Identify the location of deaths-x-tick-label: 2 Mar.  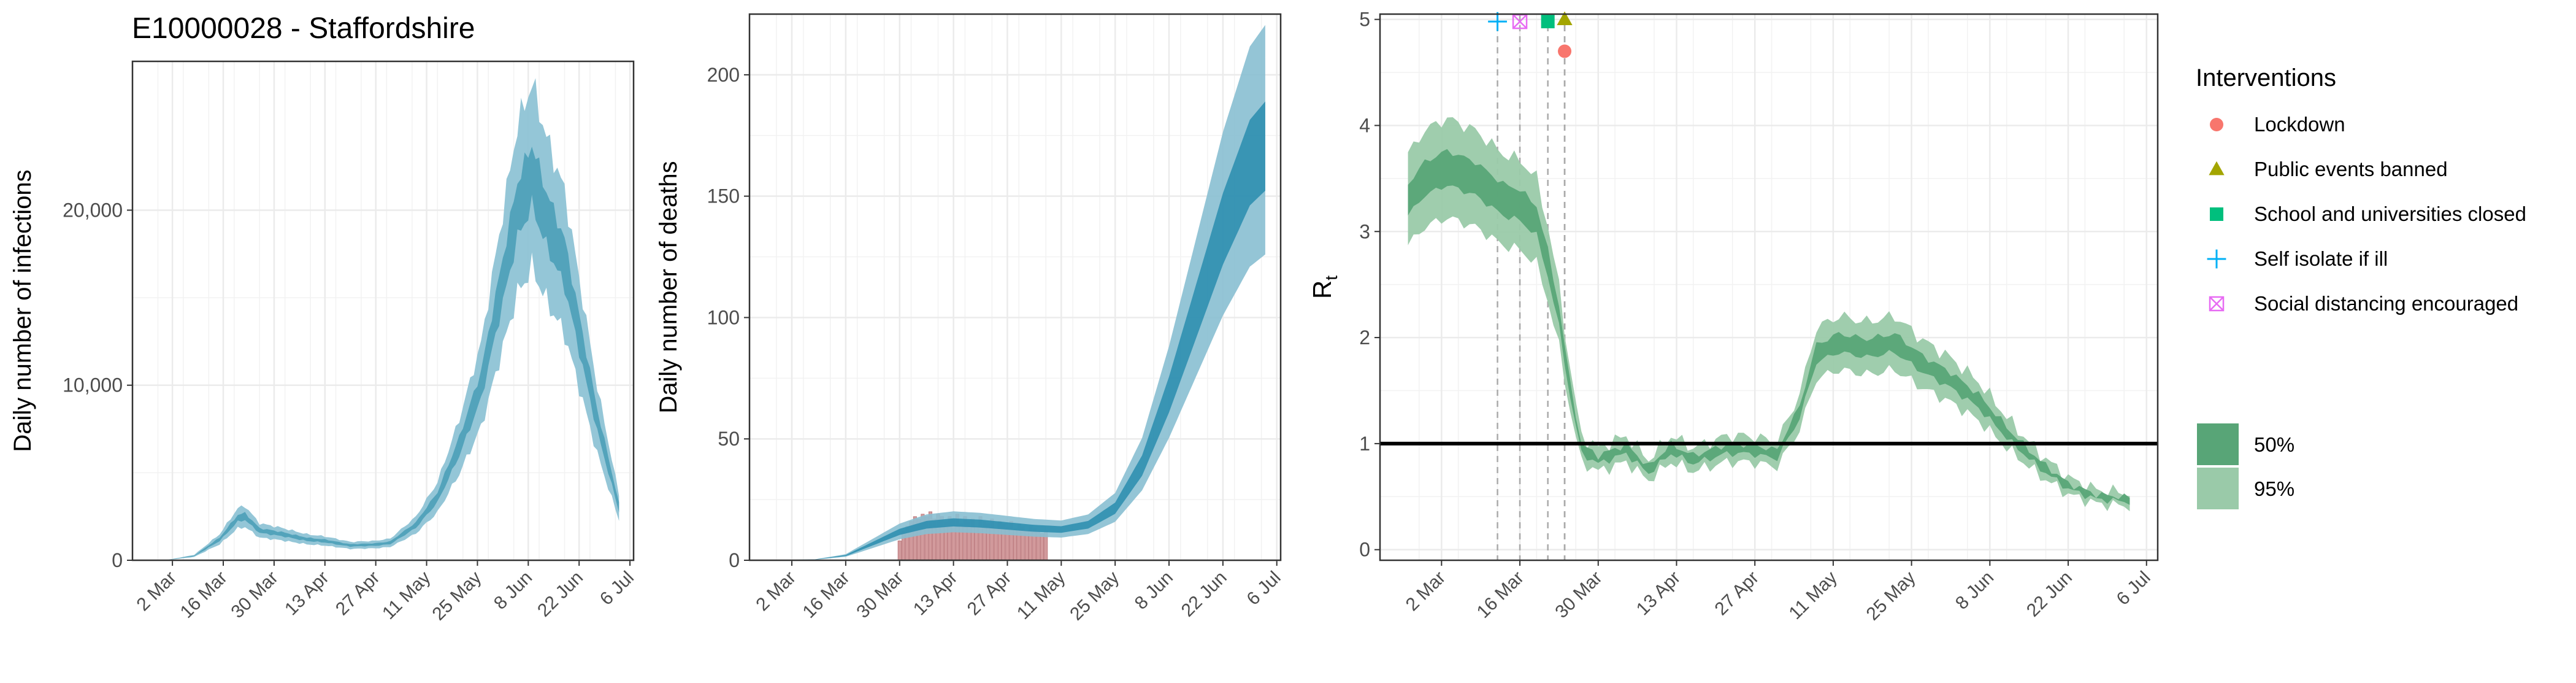
(776, 591).